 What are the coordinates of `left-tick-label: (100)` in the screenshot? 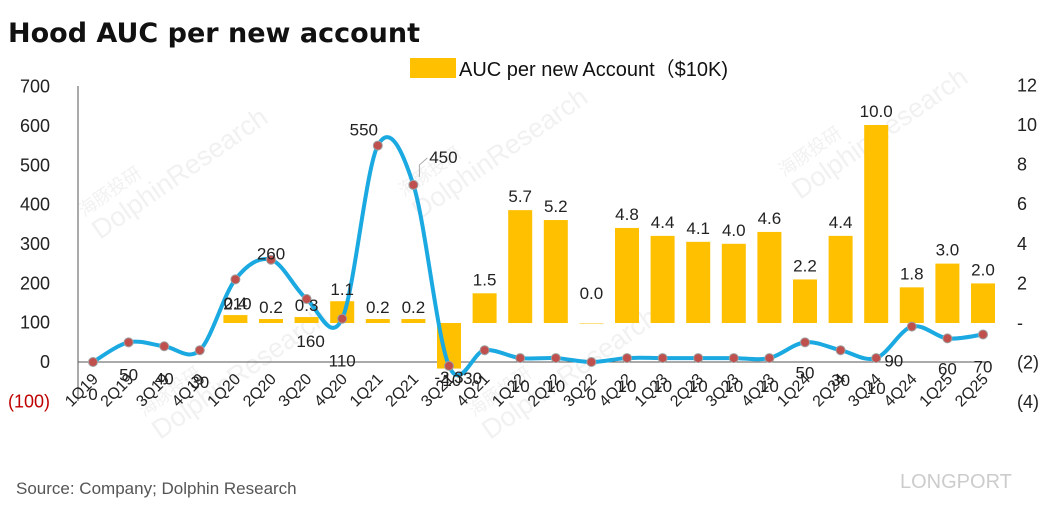 It's located at (29, 401).